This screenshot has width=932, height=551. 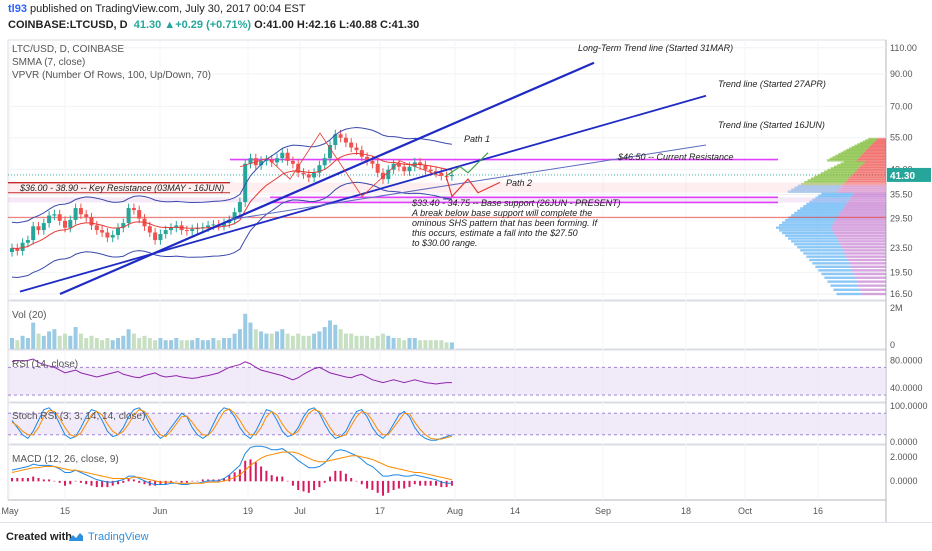 I want to click on macd-tick-label: 0.0000, so click(x=904, y=481).